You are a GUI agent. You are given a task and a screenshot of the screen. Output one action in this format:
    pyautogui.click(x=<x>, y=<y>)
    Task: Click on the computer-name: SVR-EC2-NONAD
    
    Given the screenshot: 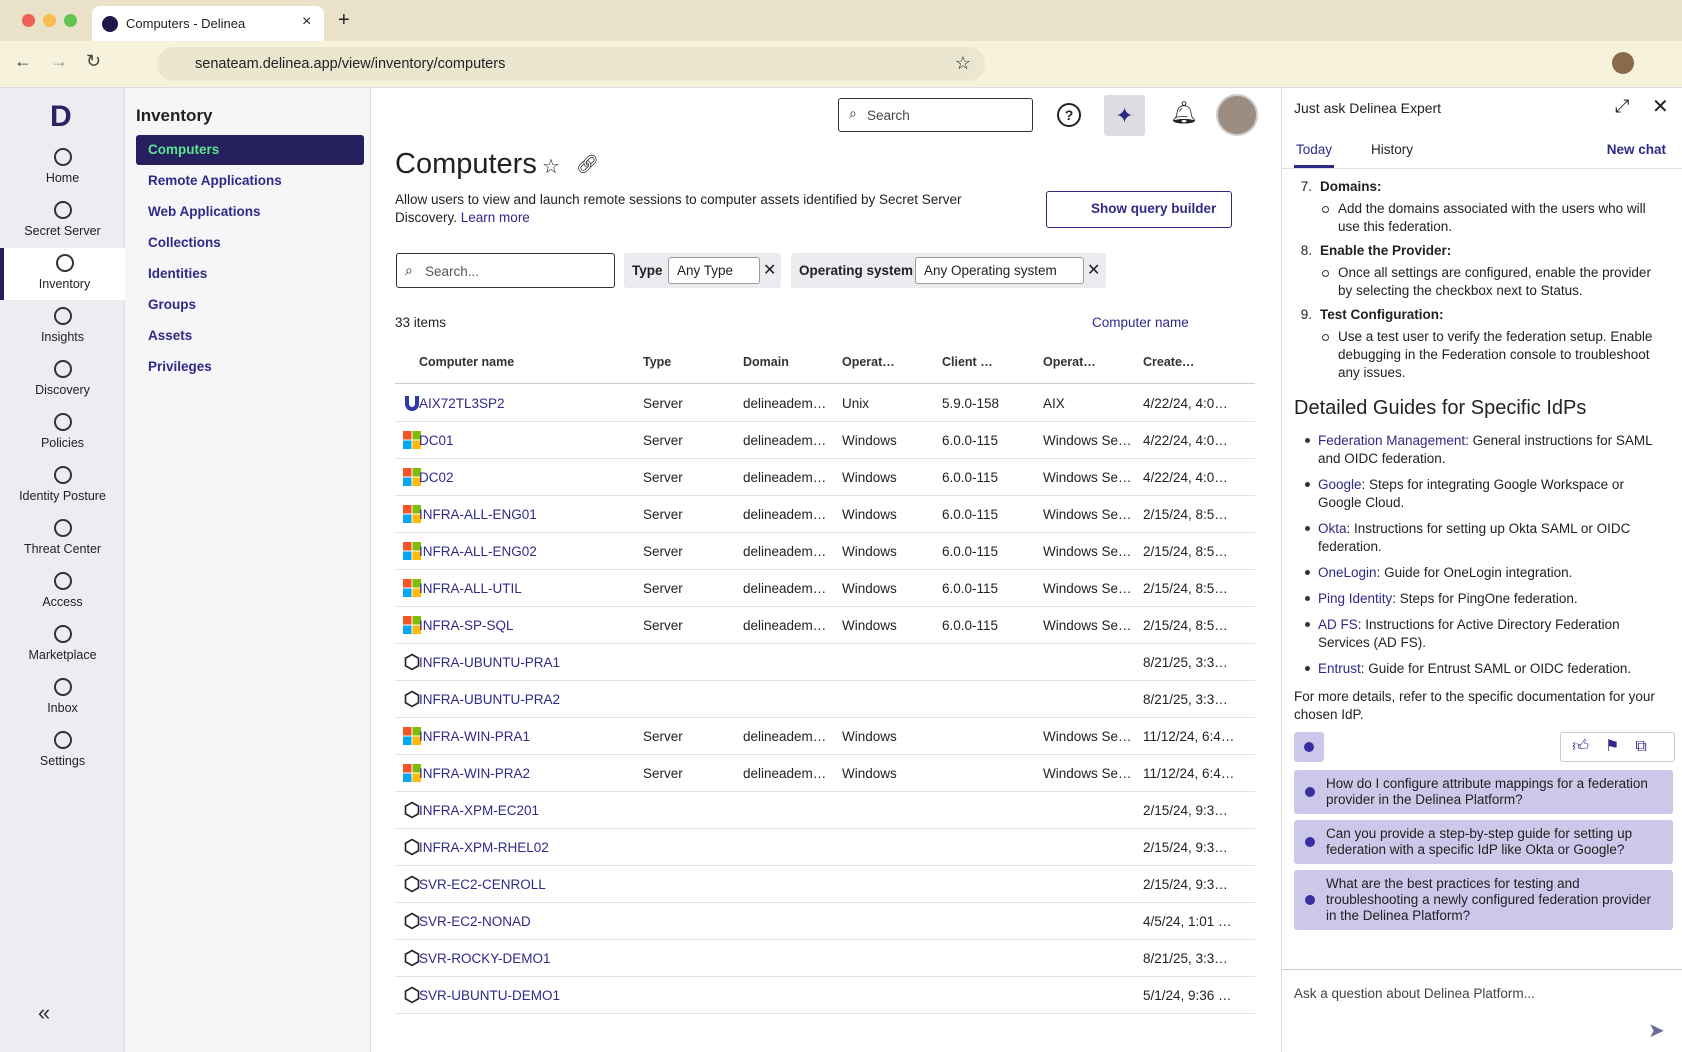 What is the action you would take?
    pyautogui.click(x=475, y=921)
    